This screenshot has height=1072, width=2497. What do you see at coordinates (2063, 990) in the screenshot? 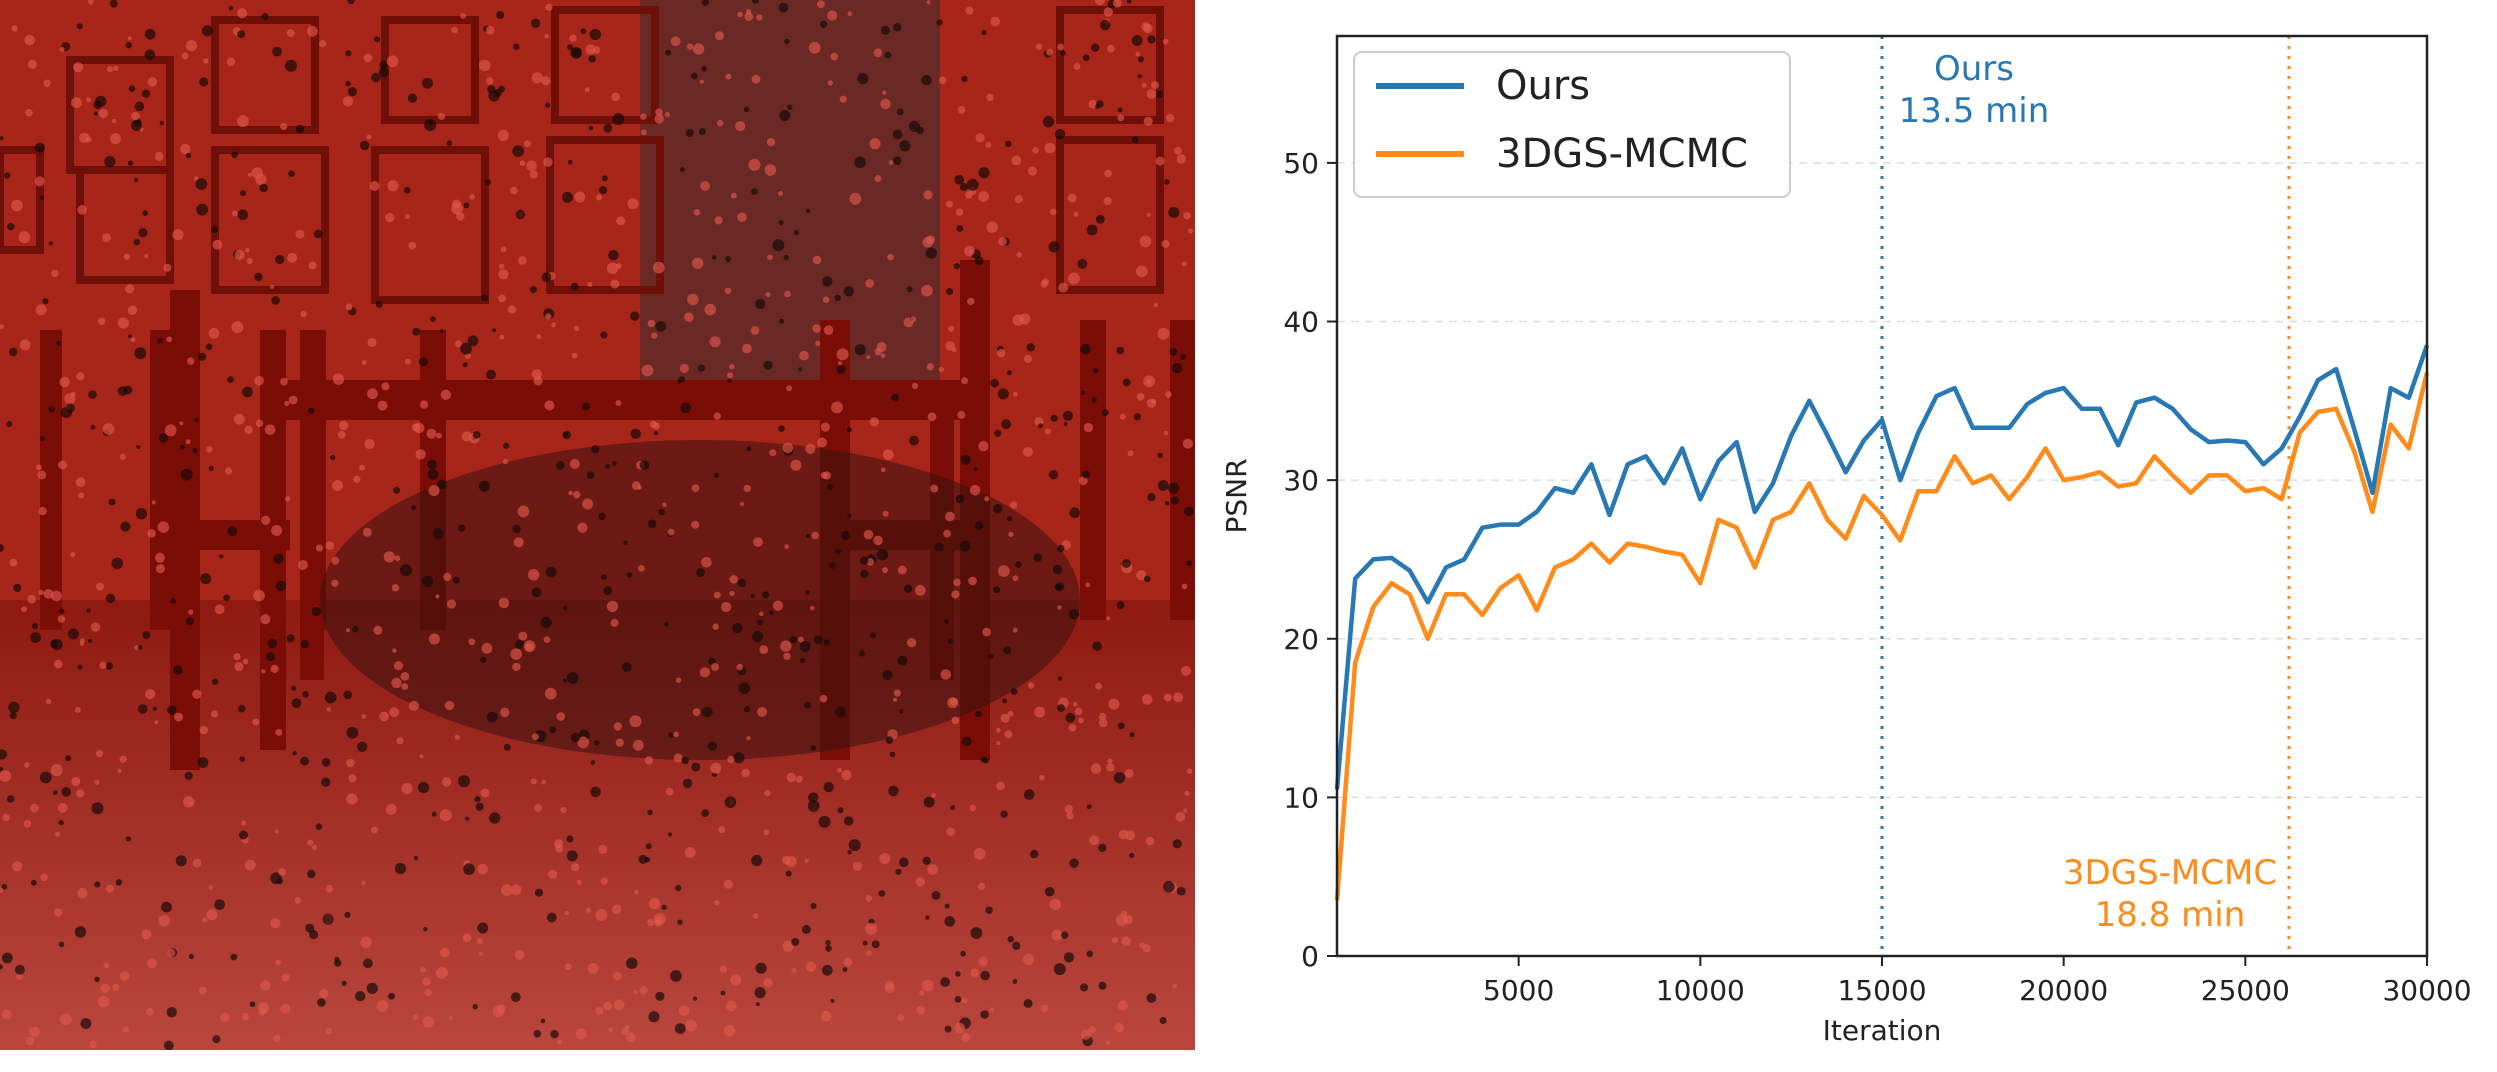
I see `x-tick-label: 20000` at bounding box center [2063, 990].